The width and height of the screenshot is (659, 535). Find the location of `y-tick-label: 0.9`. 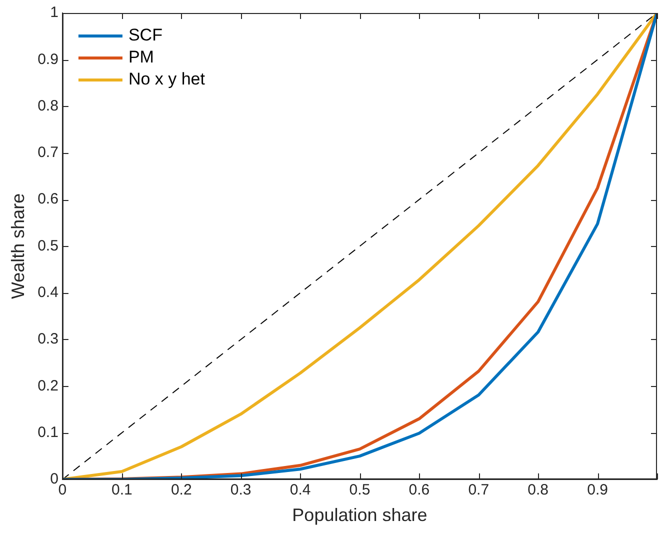

y-tick-label: 0.9 is located at coordinates (48, 59).